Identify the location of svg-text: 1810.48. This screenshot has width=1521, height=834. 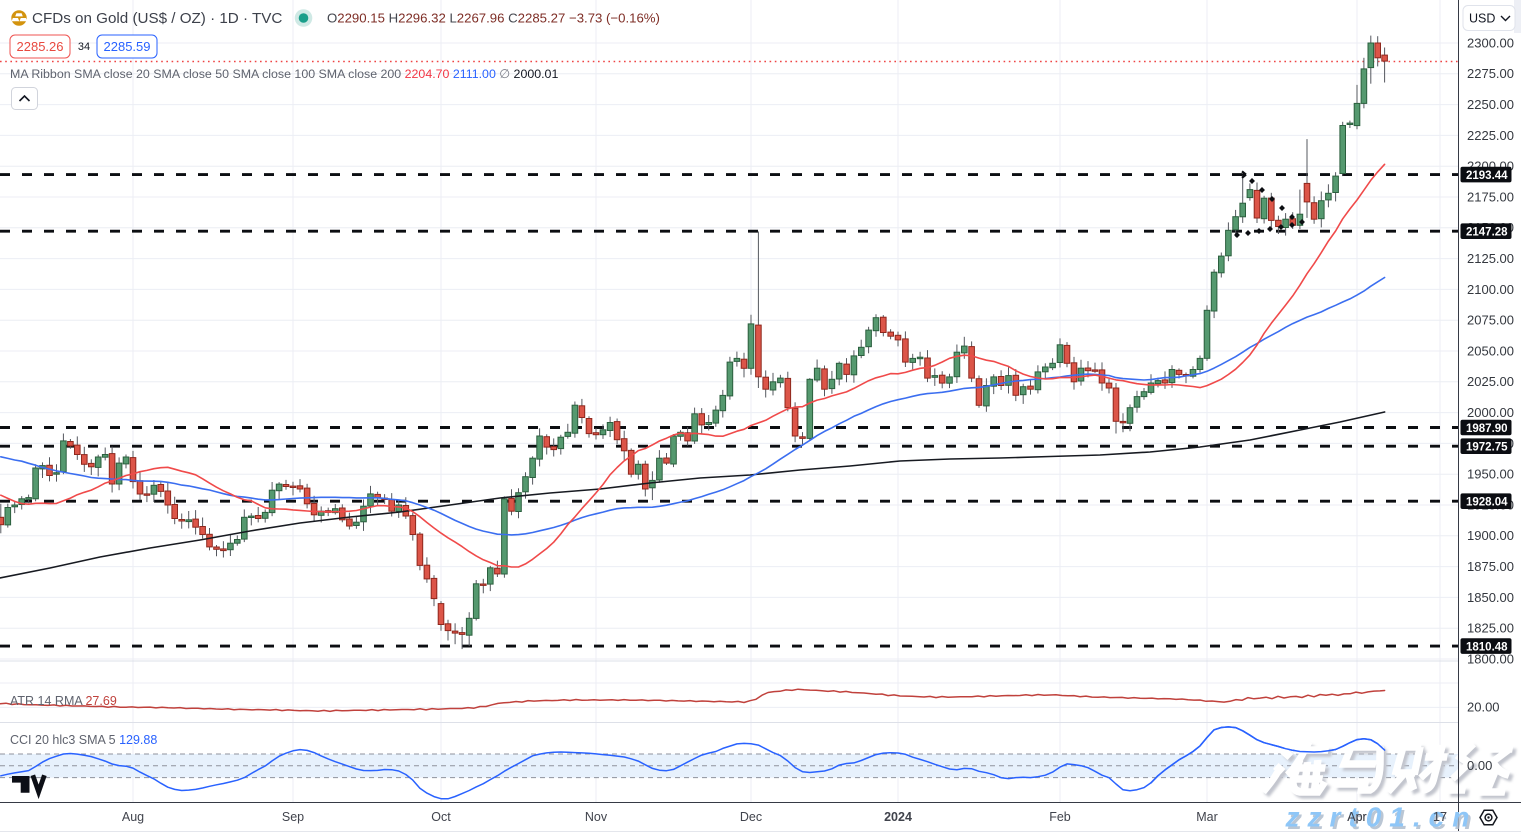
(1487, 647).